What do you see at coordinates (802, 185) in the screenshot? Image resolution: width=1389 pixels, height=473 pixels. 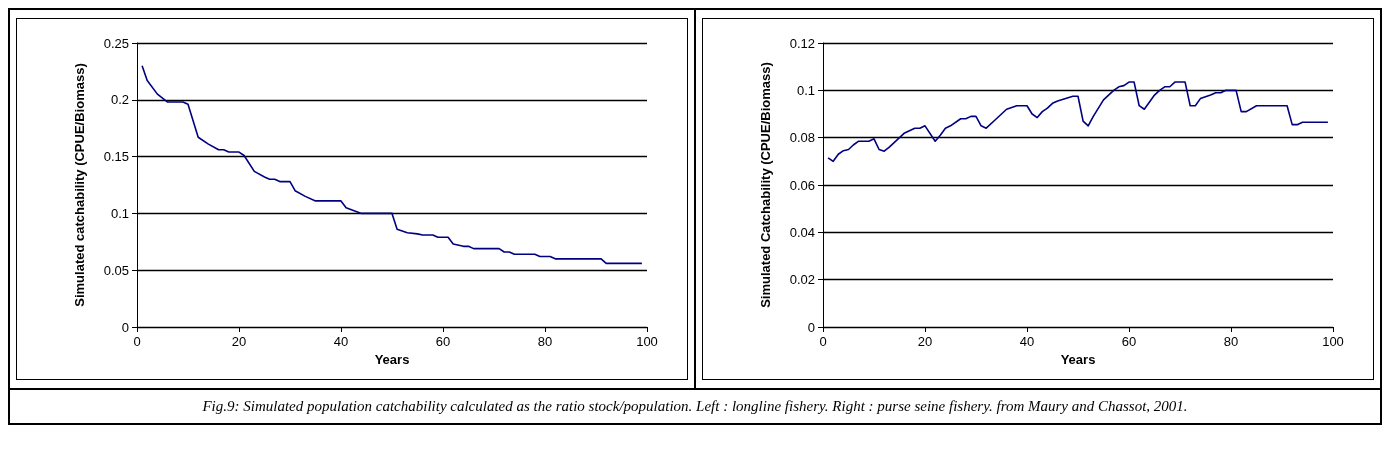 I see `y-tick-label: 0.06` at bounding box center [802, 185].